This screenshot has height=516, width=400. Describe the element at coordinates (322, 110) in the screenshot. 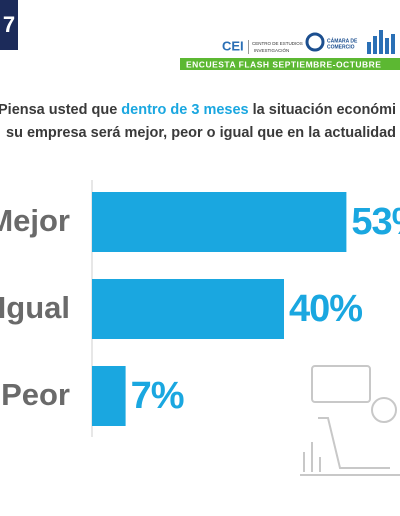

I see `title-part: la situación económi` at that location.